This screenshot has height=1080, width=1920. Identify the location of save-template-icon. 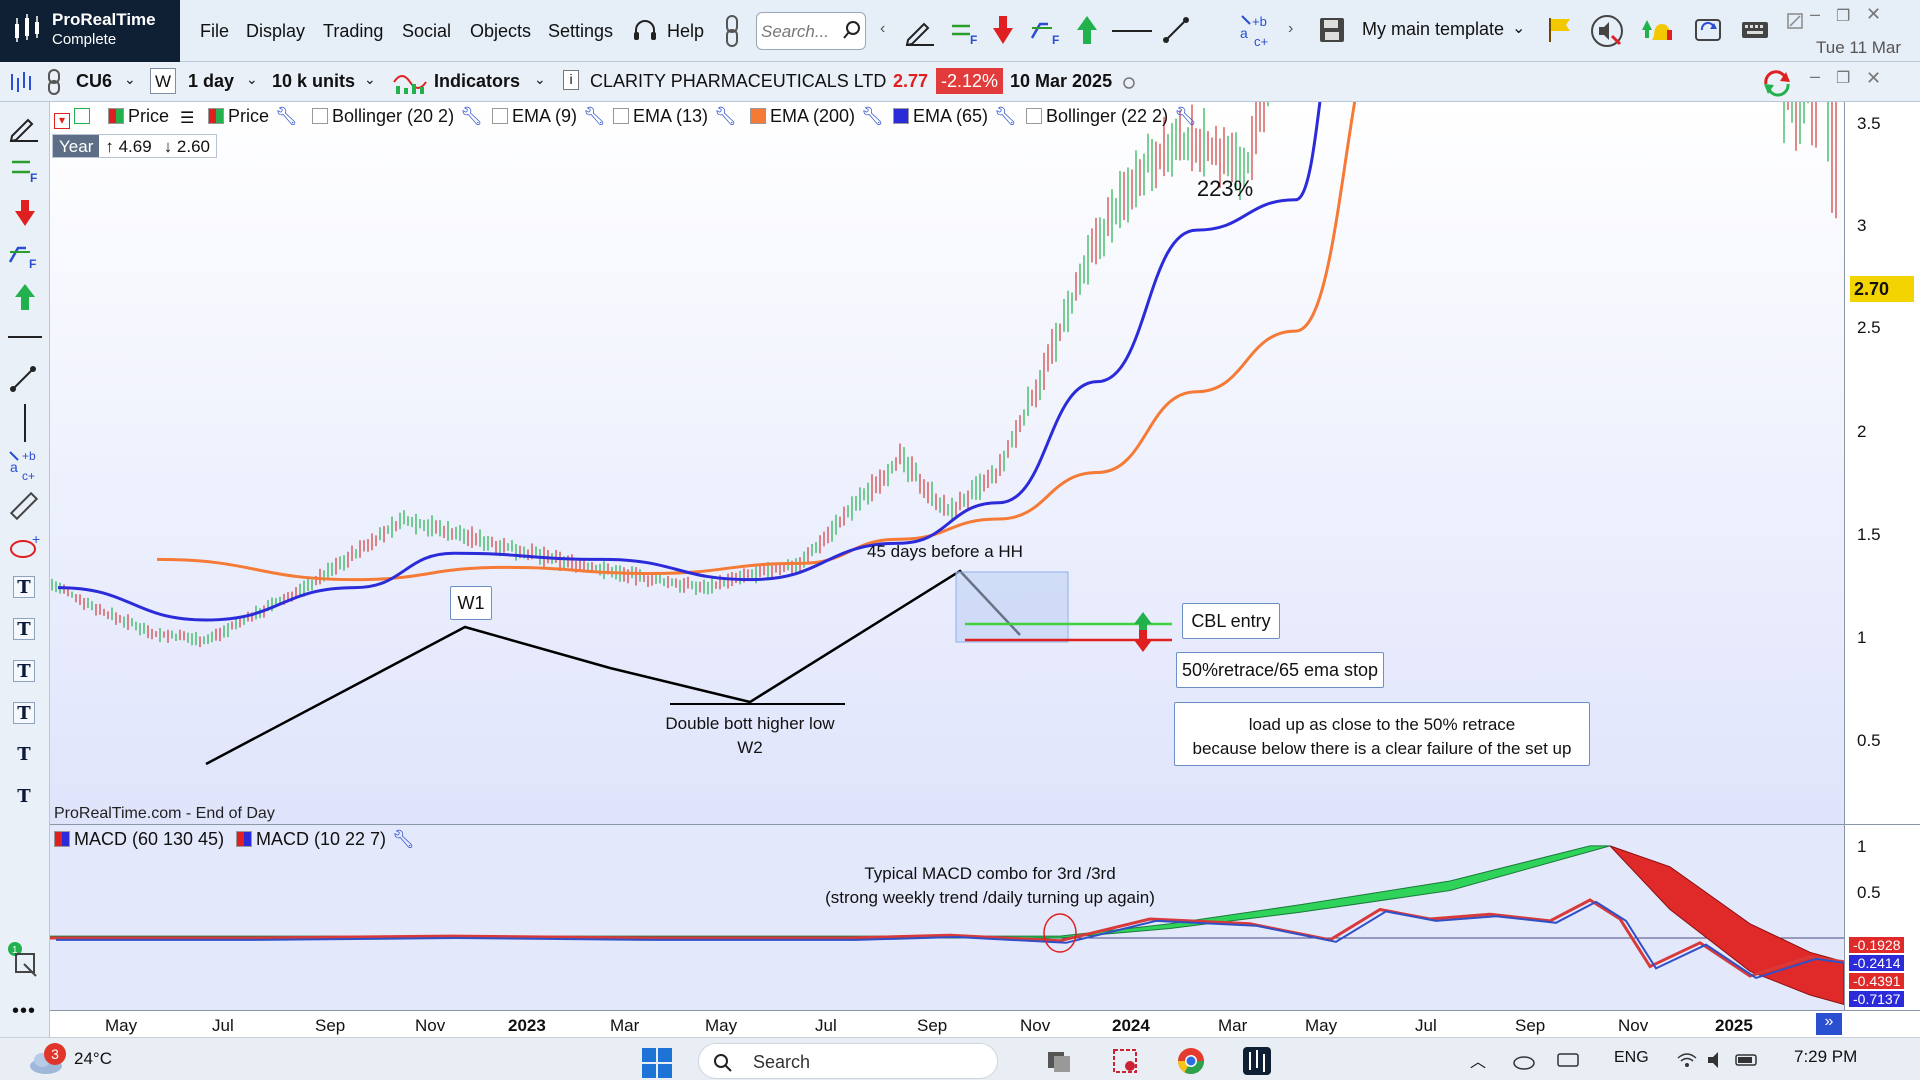
(1332, 30).